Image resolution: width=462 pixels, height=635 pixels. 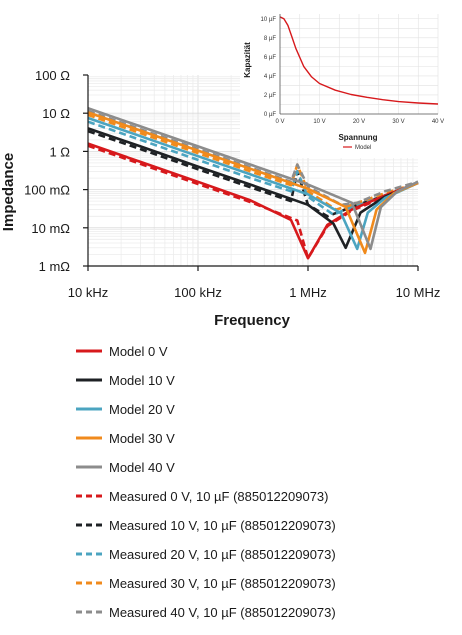 What do you see at coordinates (270, 39) in the screenshot?
I see `inset-y-tick-label: 8 µF` at bounding box center [270, 39].